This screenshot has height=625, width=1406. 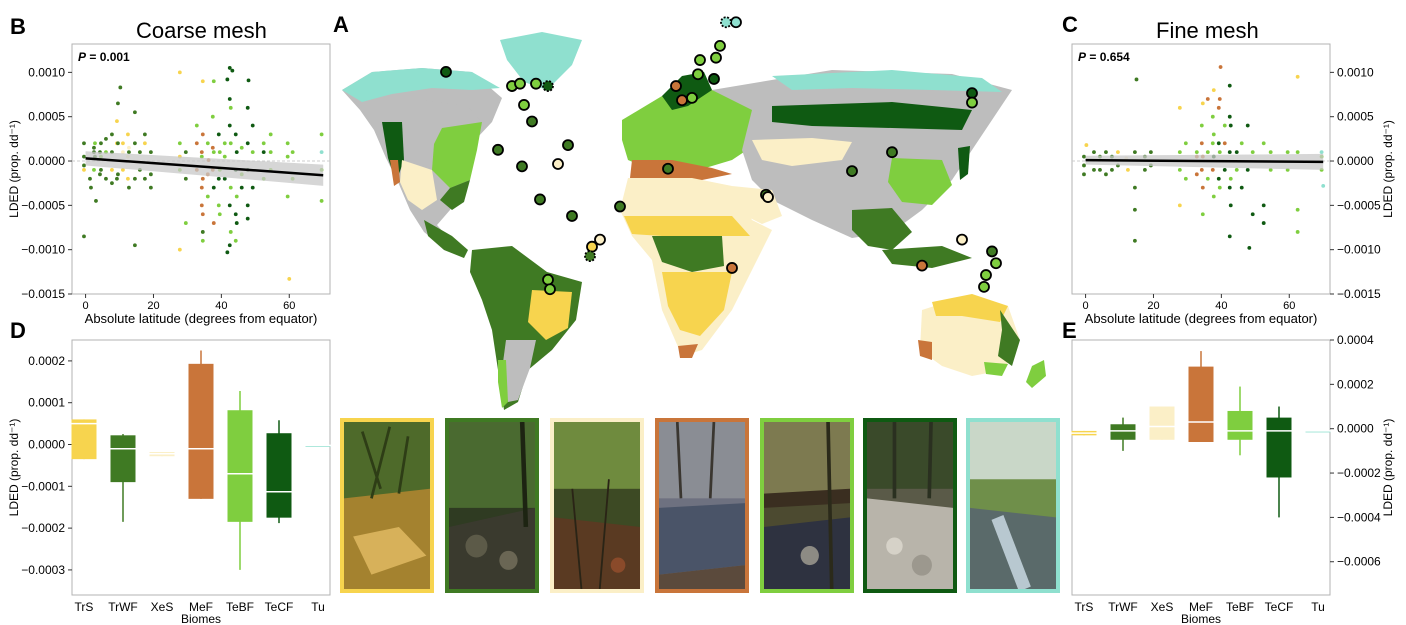 What do you see at coordinates (43, 570) in the screenshot?
I see `y-tick-label: −0.0003` at bounding box center [43, 570].